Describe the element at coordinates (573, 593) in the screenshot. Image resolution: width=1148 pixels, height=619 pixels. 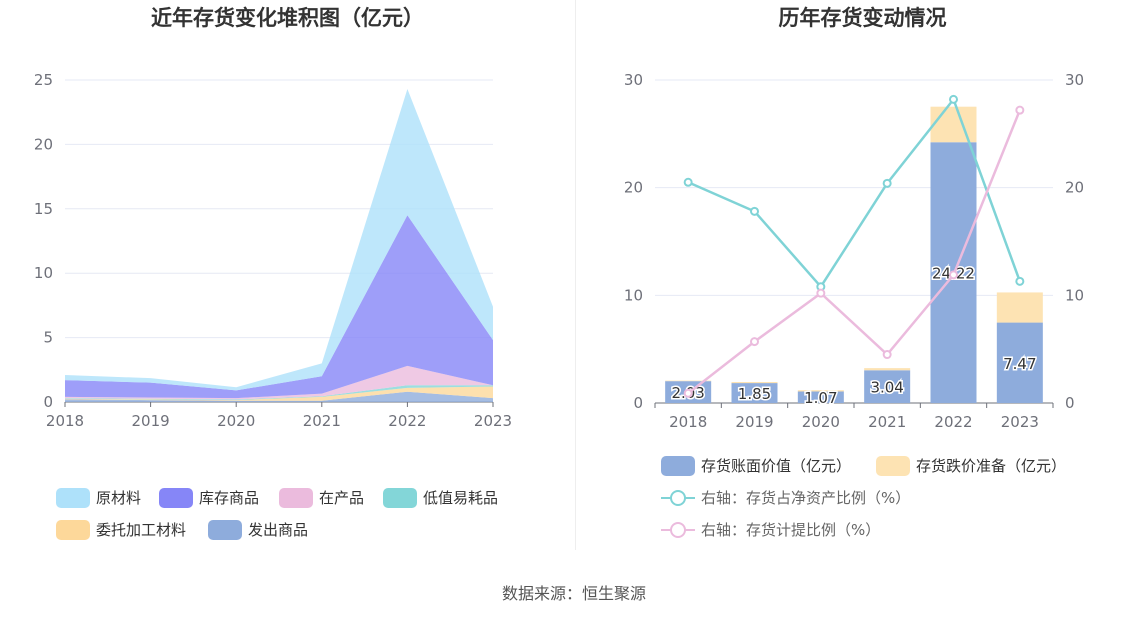
I see `data-source-note: 数据来源：恒生聚源` at that location.